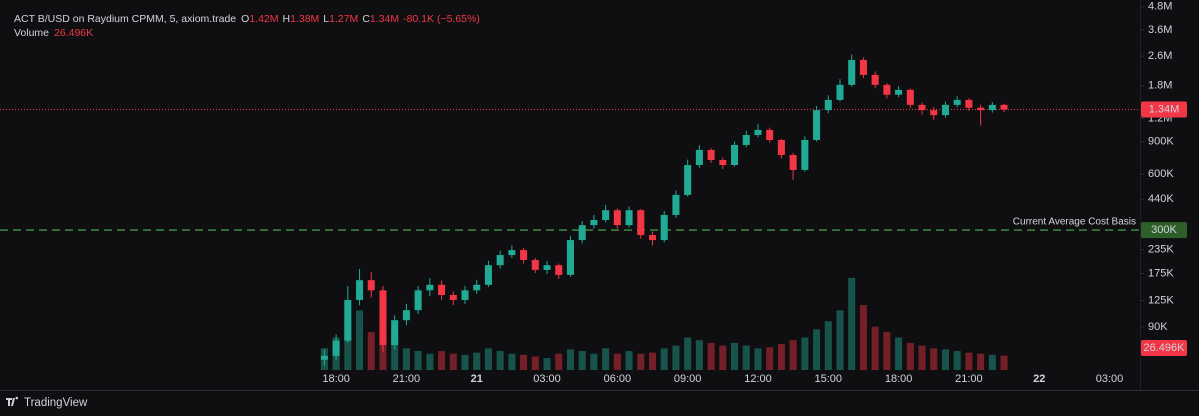  What do you see at coordinates (287, 19) in the screenshot?
I see `ohlc-key: H` at bounding box center [287, 19].